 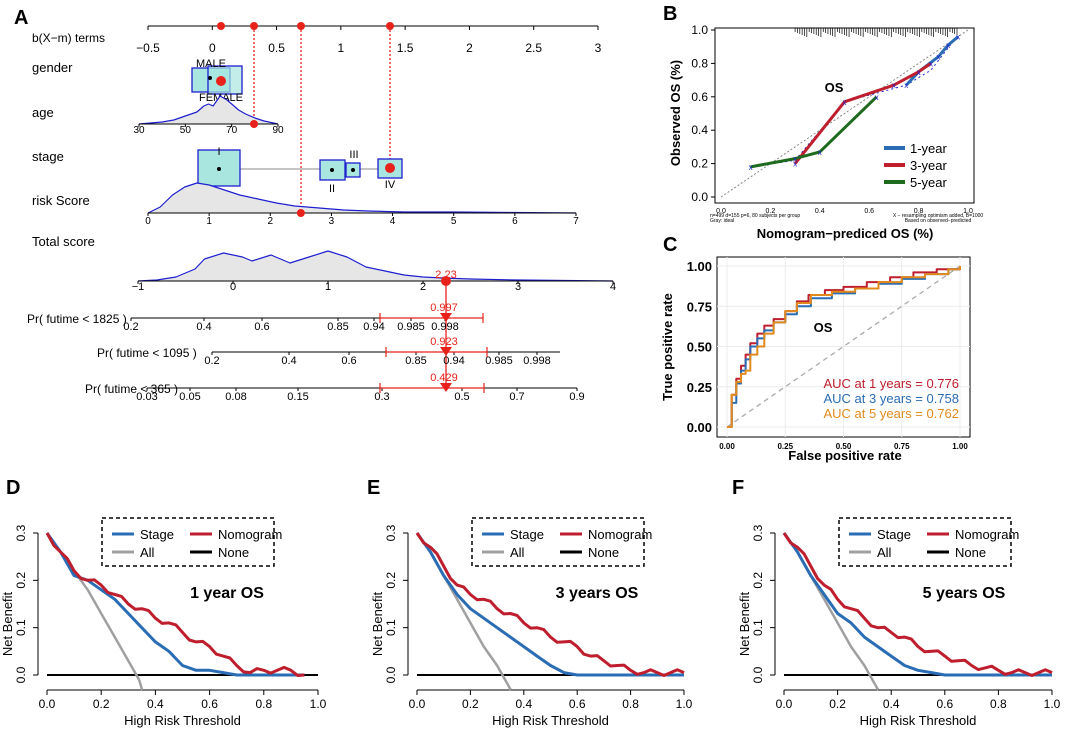 What do you see at coordinates (210, 78) in the screenshot?
I see `gender-mean-dot` at bounding box center [210, 78].